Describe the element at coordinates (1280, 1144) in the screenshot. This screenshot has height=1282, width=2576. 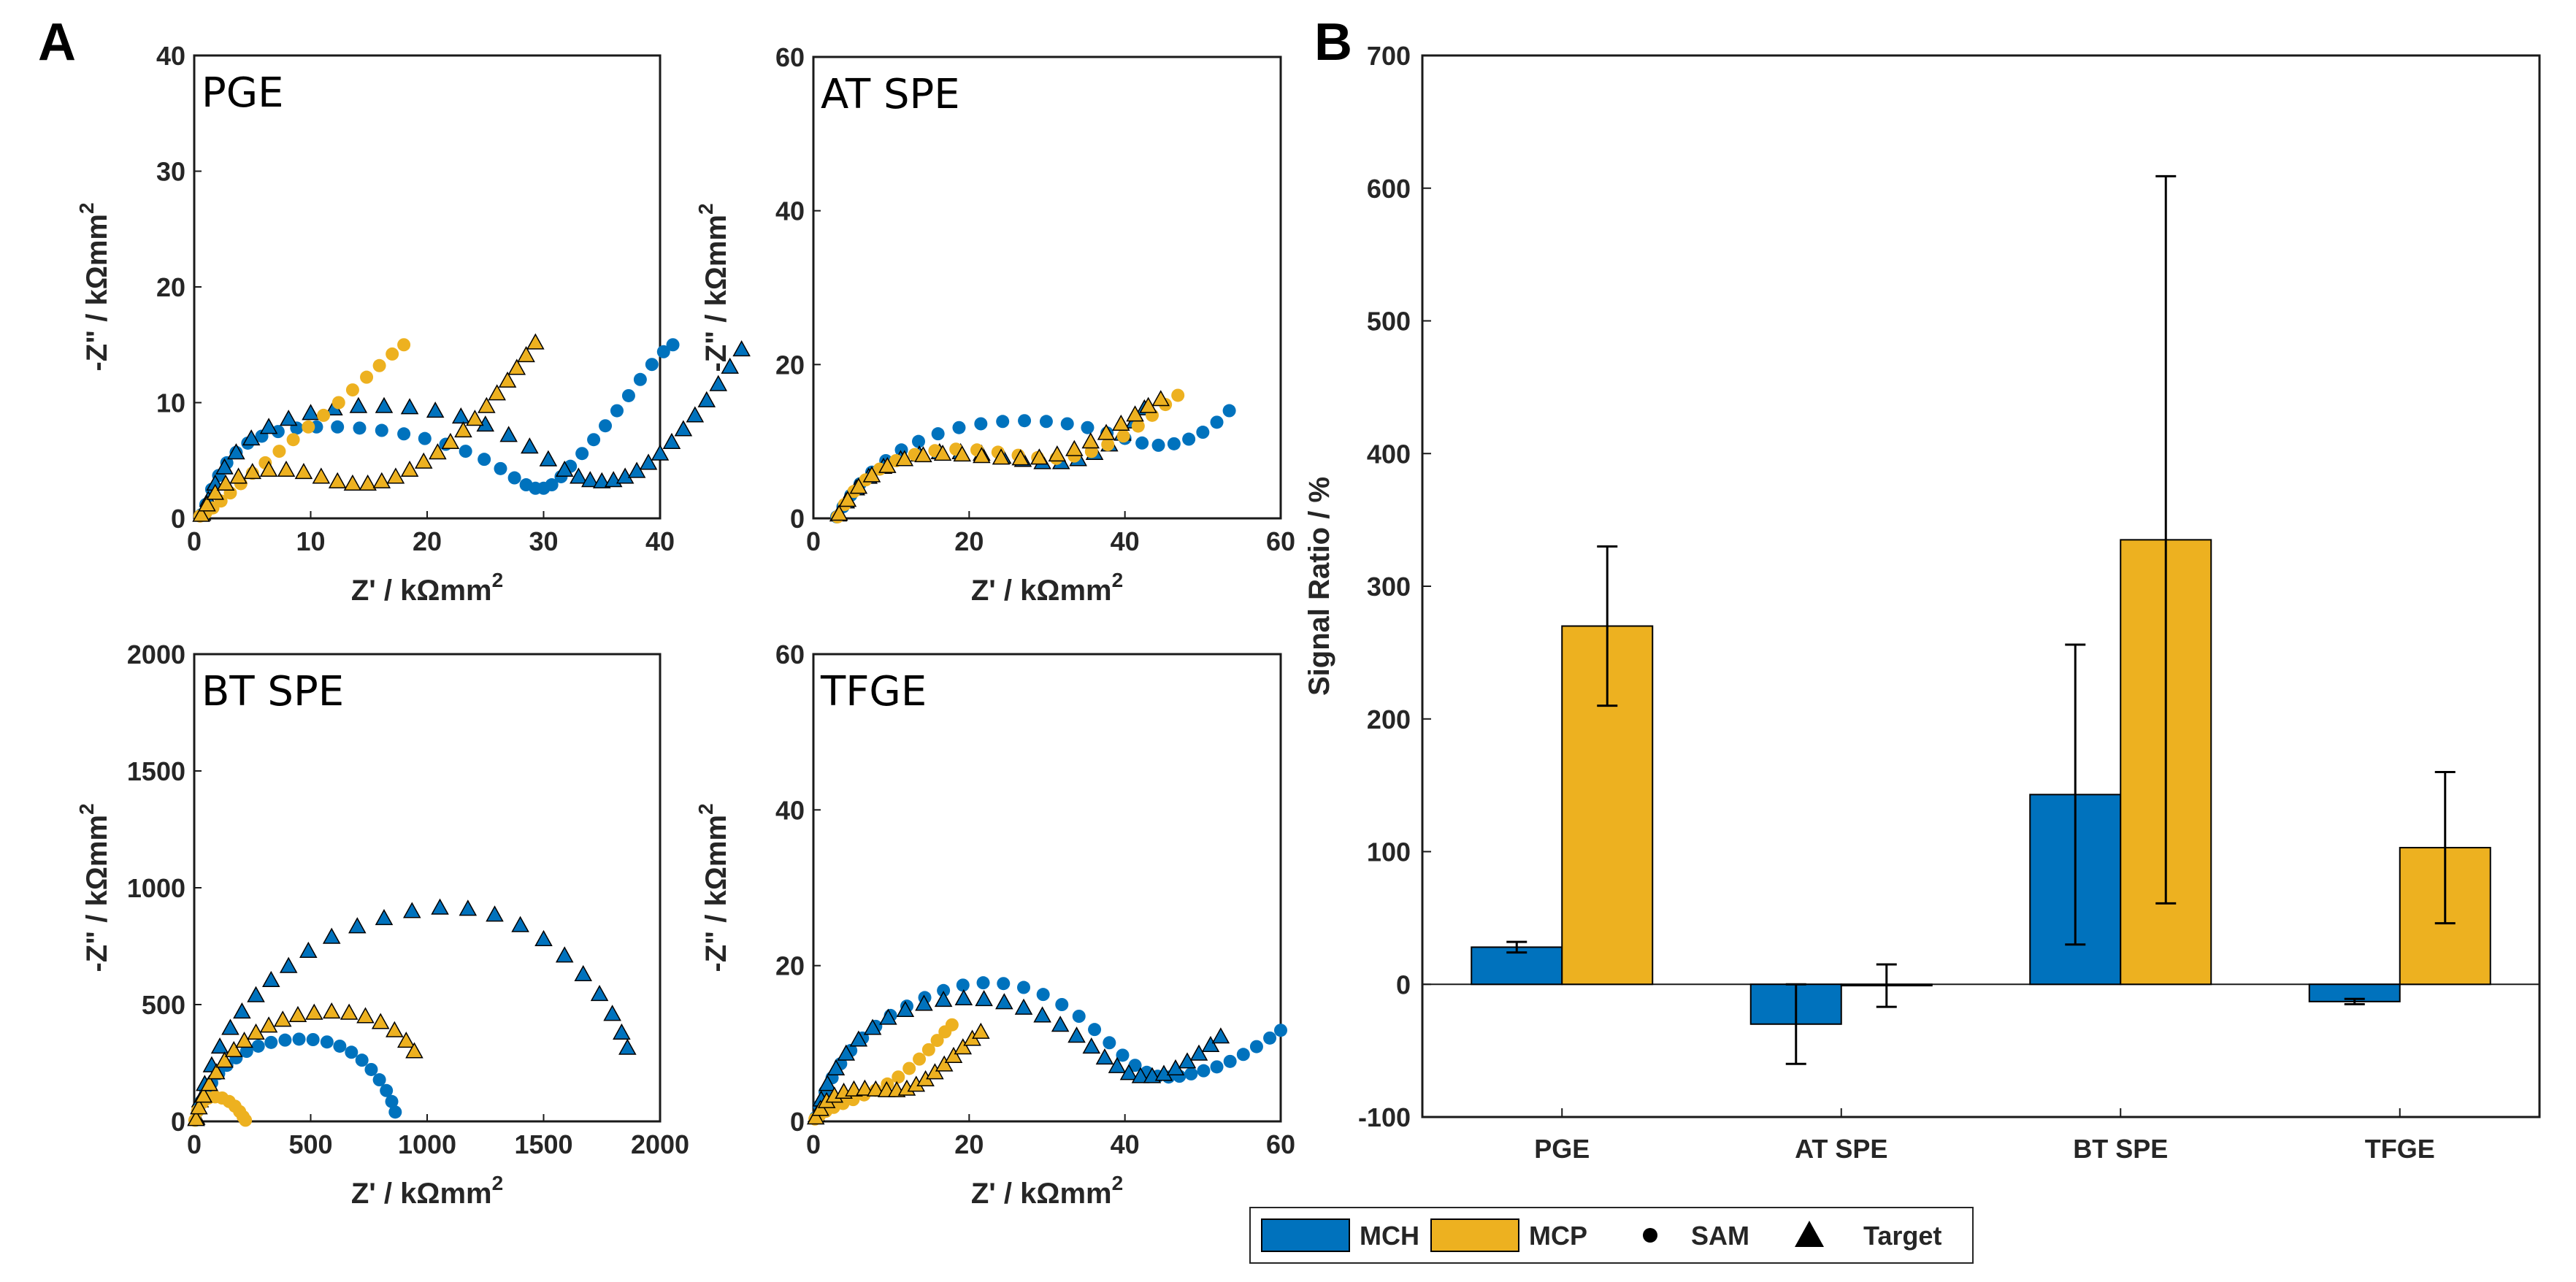
I see `x-tick-label: 60` at that location.